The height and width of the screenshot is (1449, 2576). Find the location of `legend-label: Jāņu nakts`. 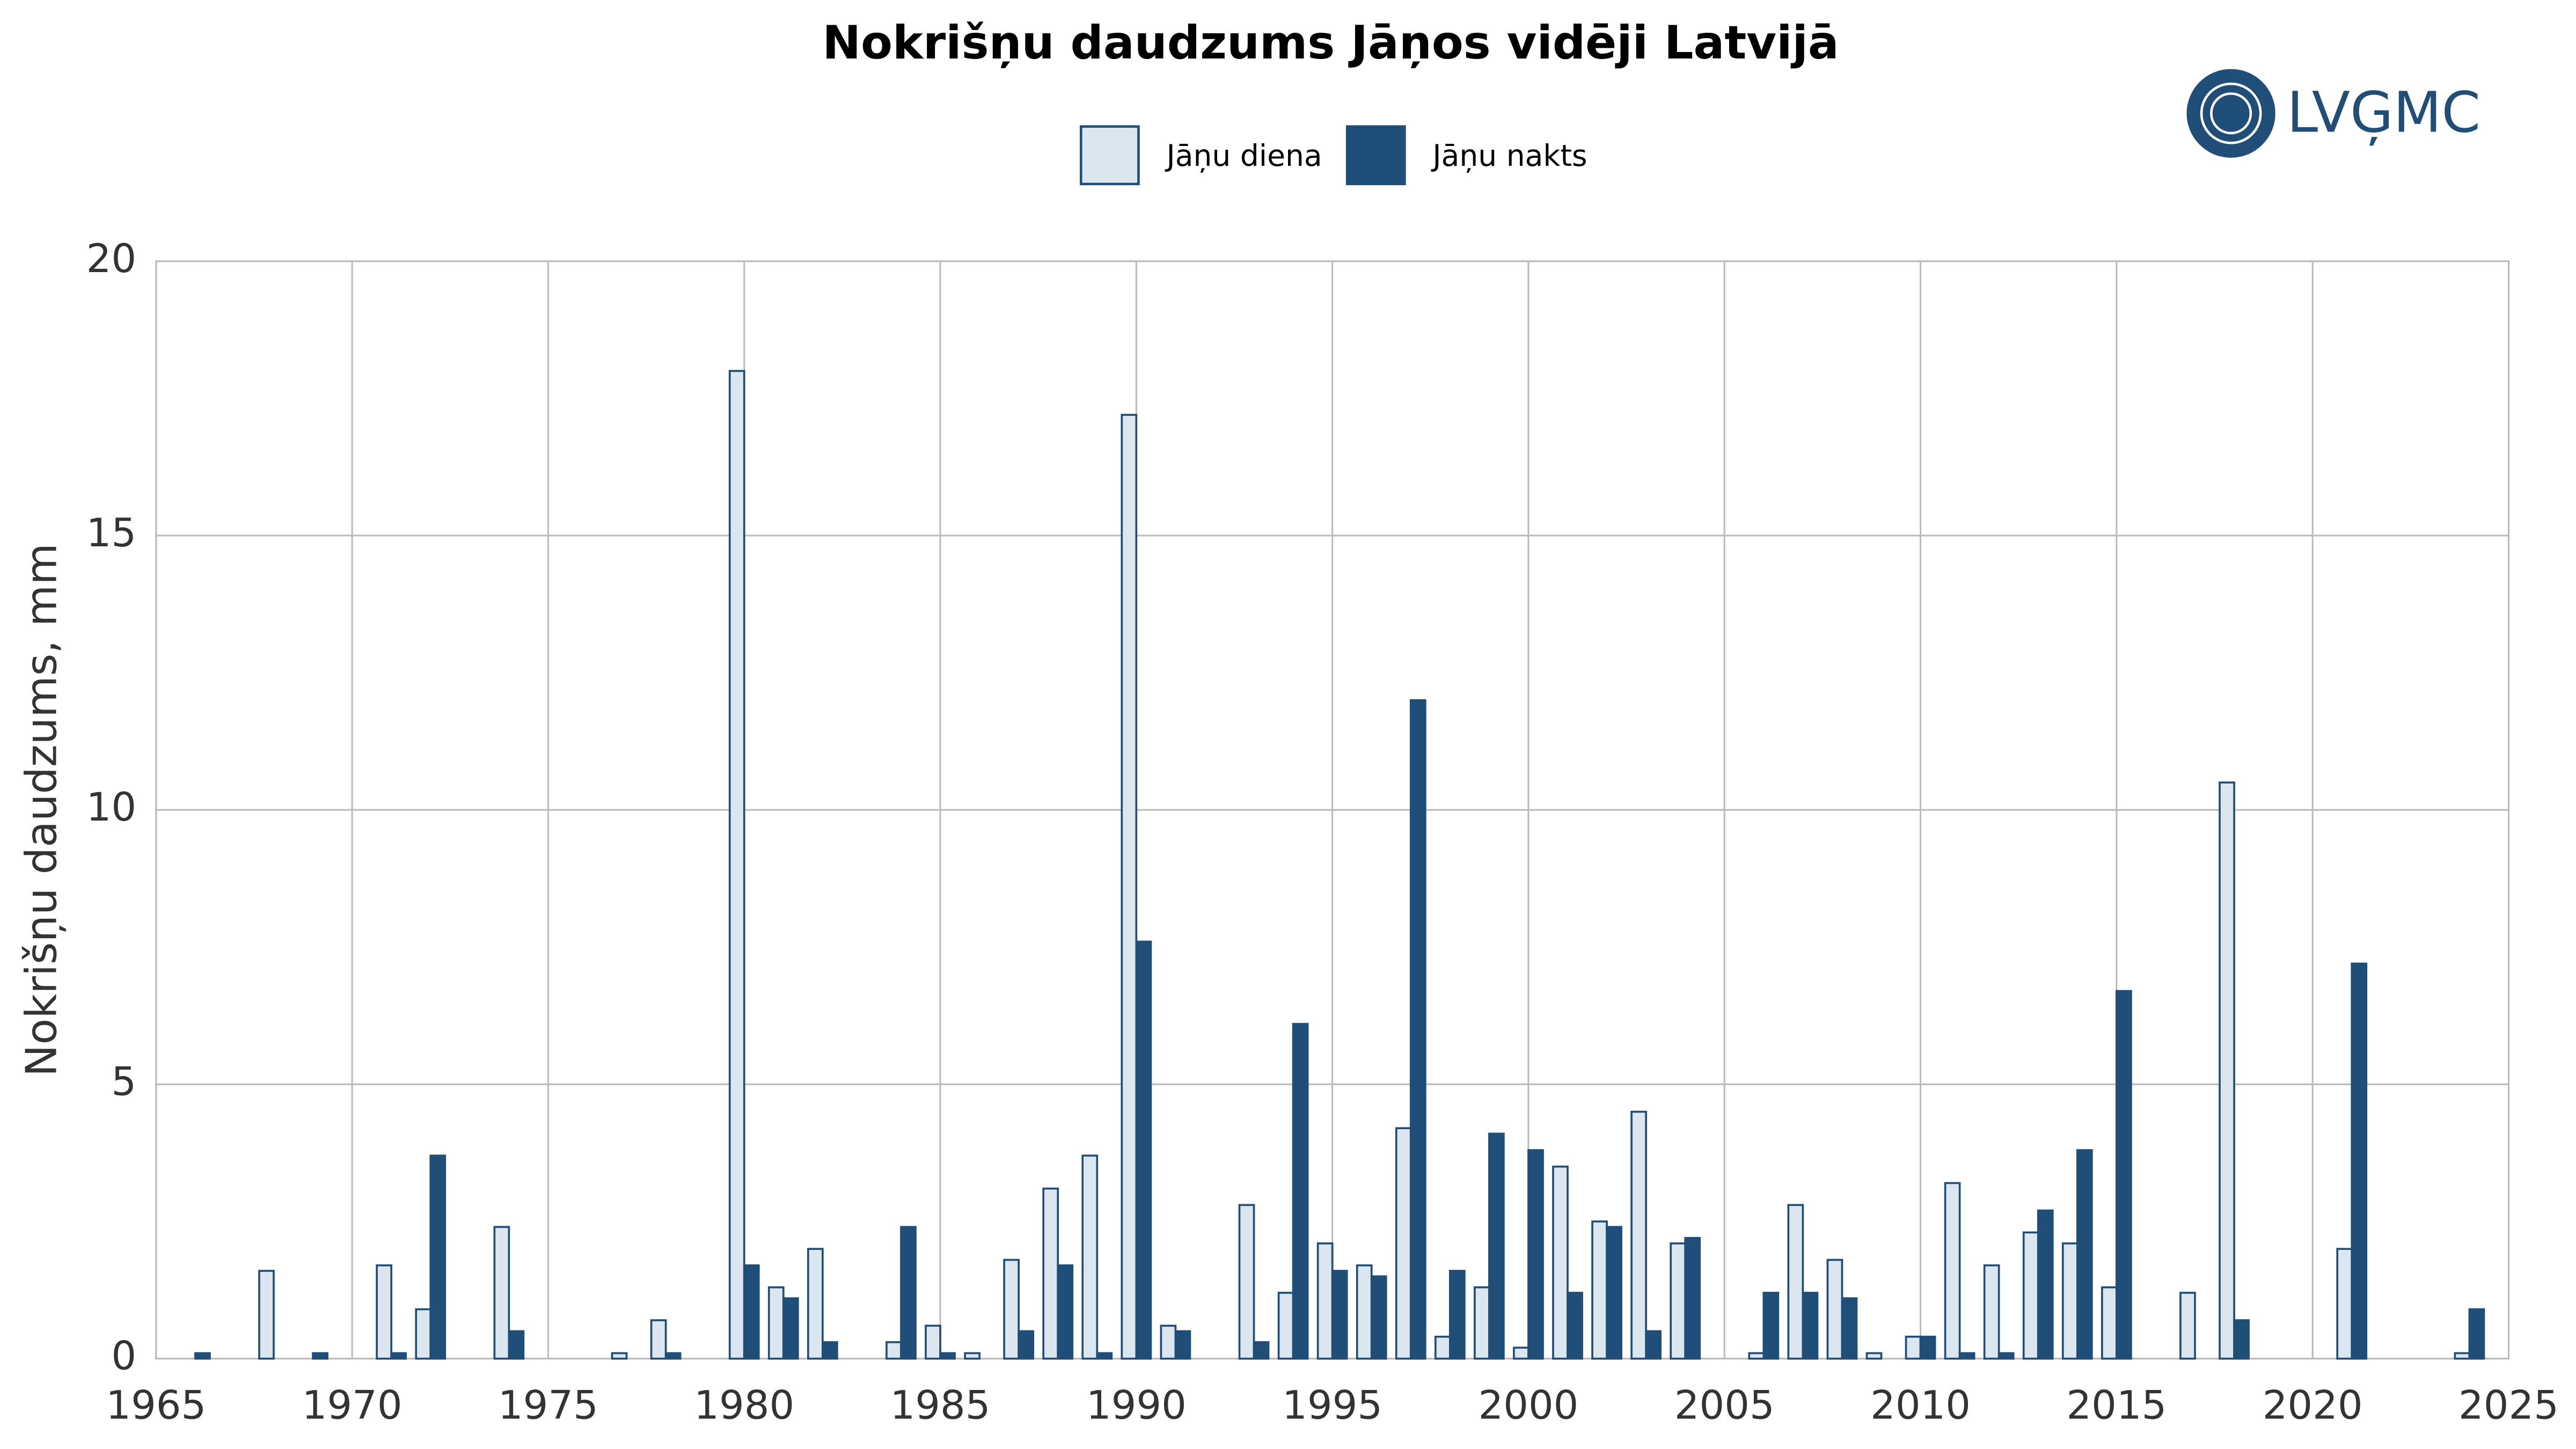

legend-label: Jāņu nakts is located at coordinates (1509, 155).